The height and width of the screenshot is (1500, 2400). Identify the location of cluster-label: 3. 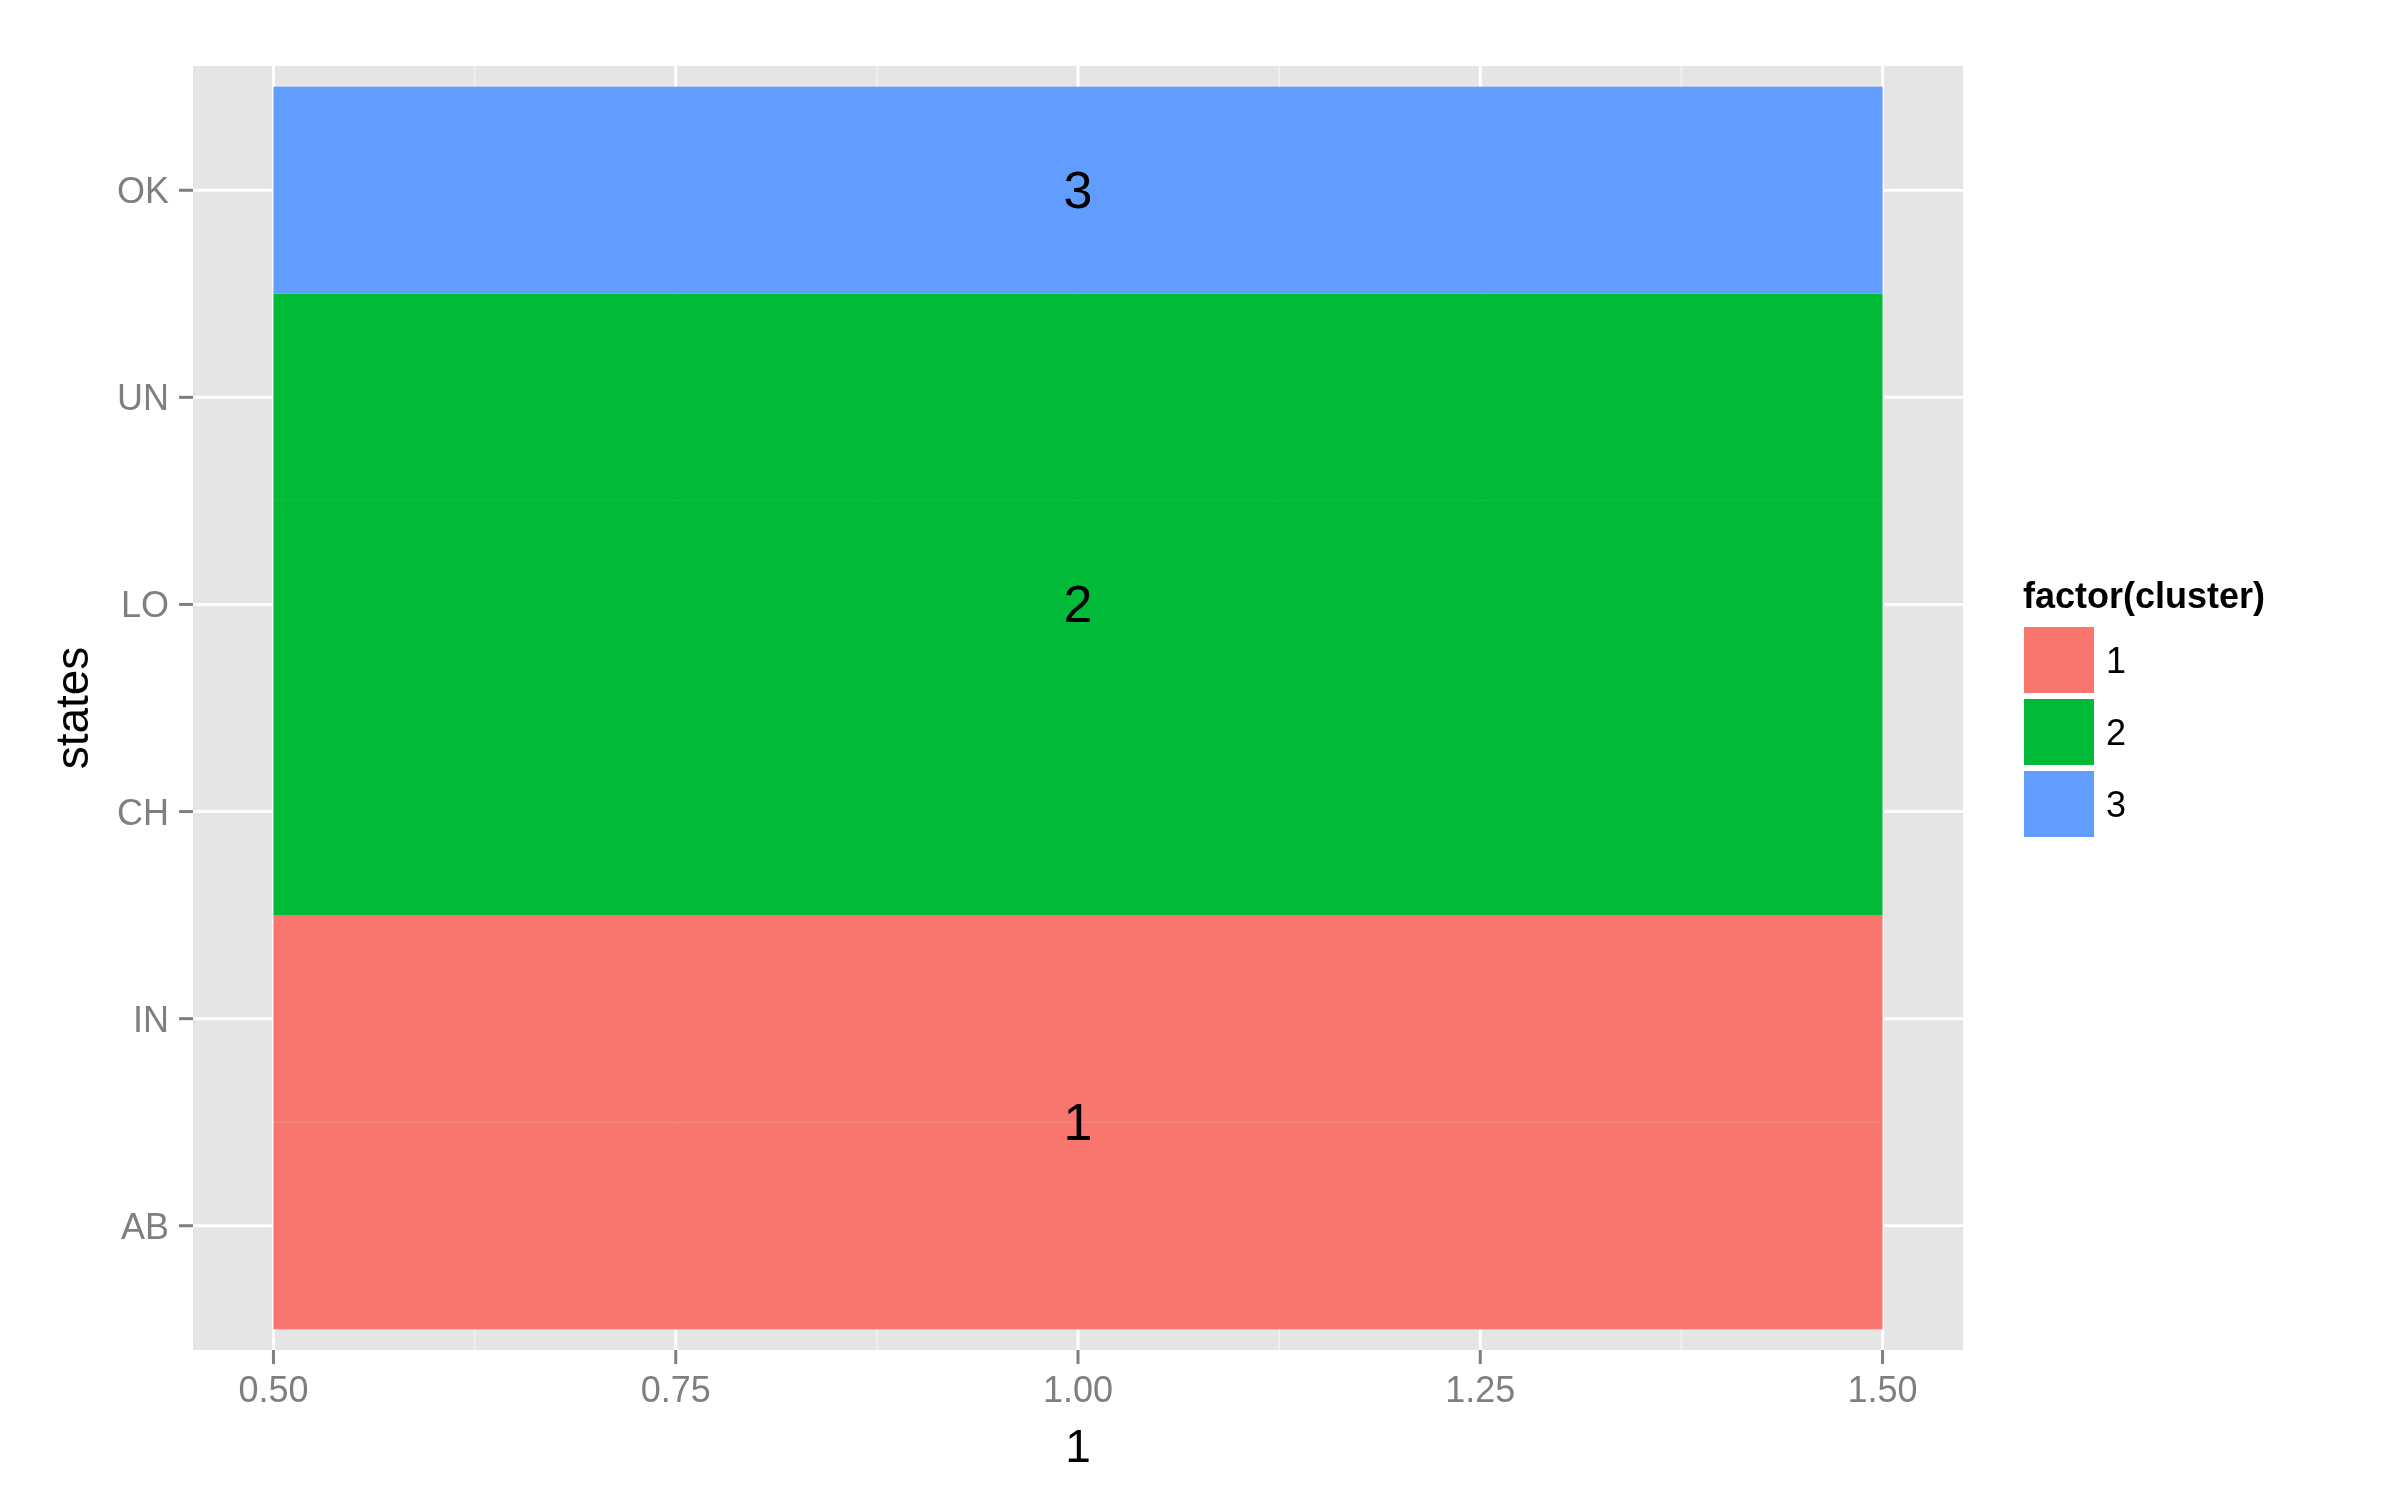
(1078, 190).